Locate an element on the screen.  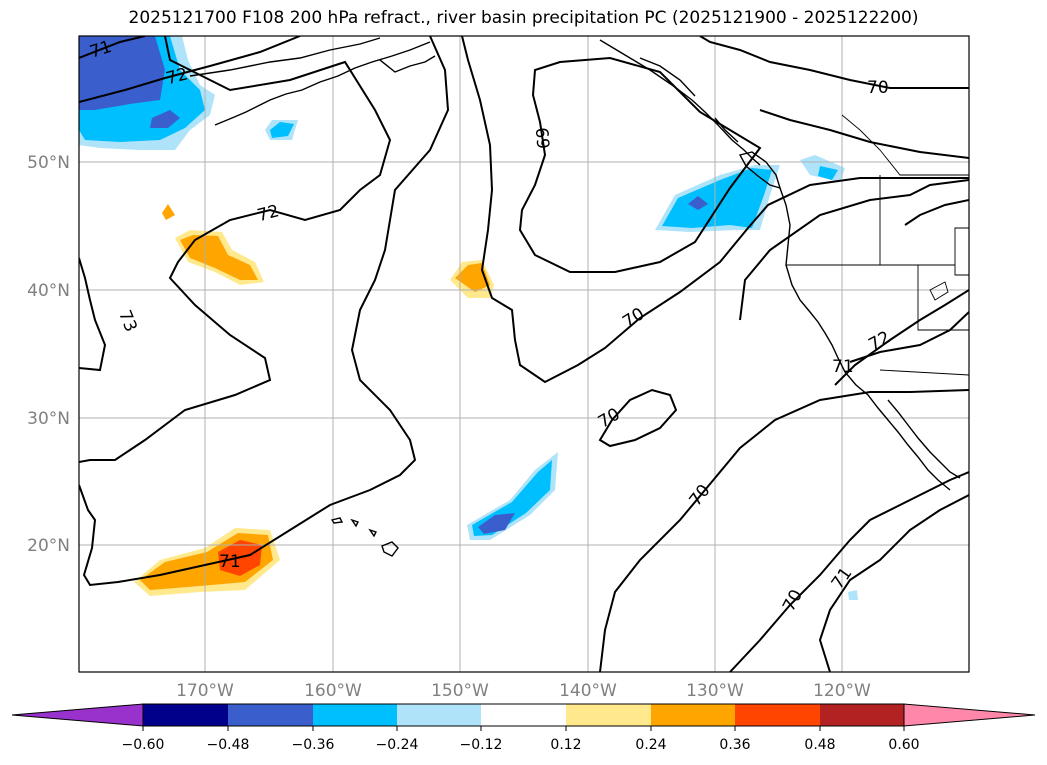
contour-71-southeast: 71 is located at coordinates (842, 578).